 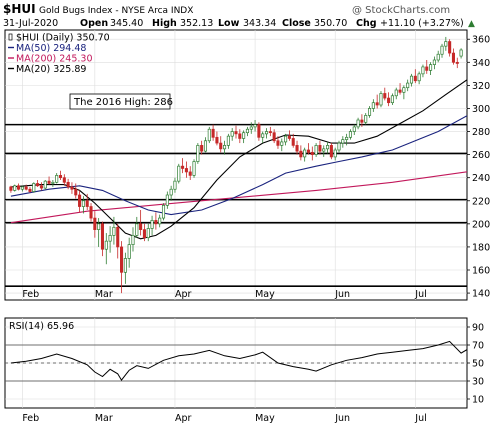 I want to click on low-value: 343.34, so click(x=259, y=23).